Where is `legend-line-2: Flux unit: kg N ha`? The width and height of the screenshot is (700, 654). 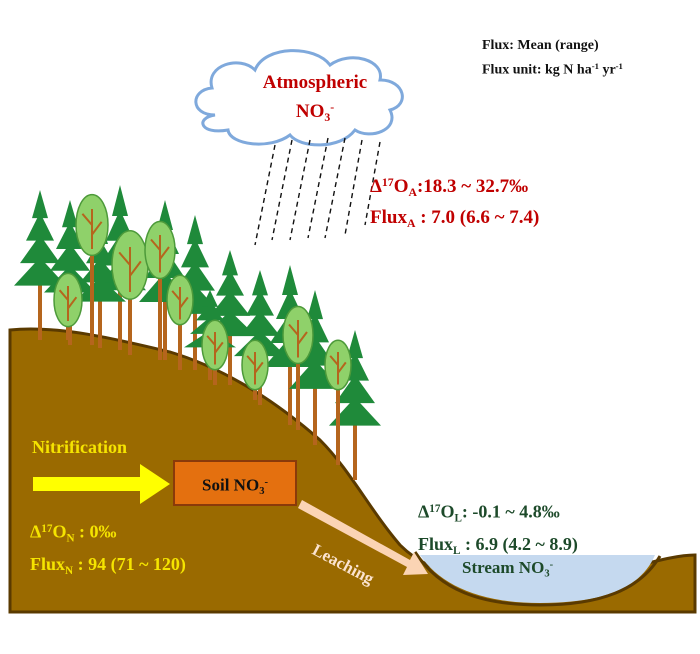
legend-line-2: Flux unit: kg N ha is located at coordinates (537, 70).